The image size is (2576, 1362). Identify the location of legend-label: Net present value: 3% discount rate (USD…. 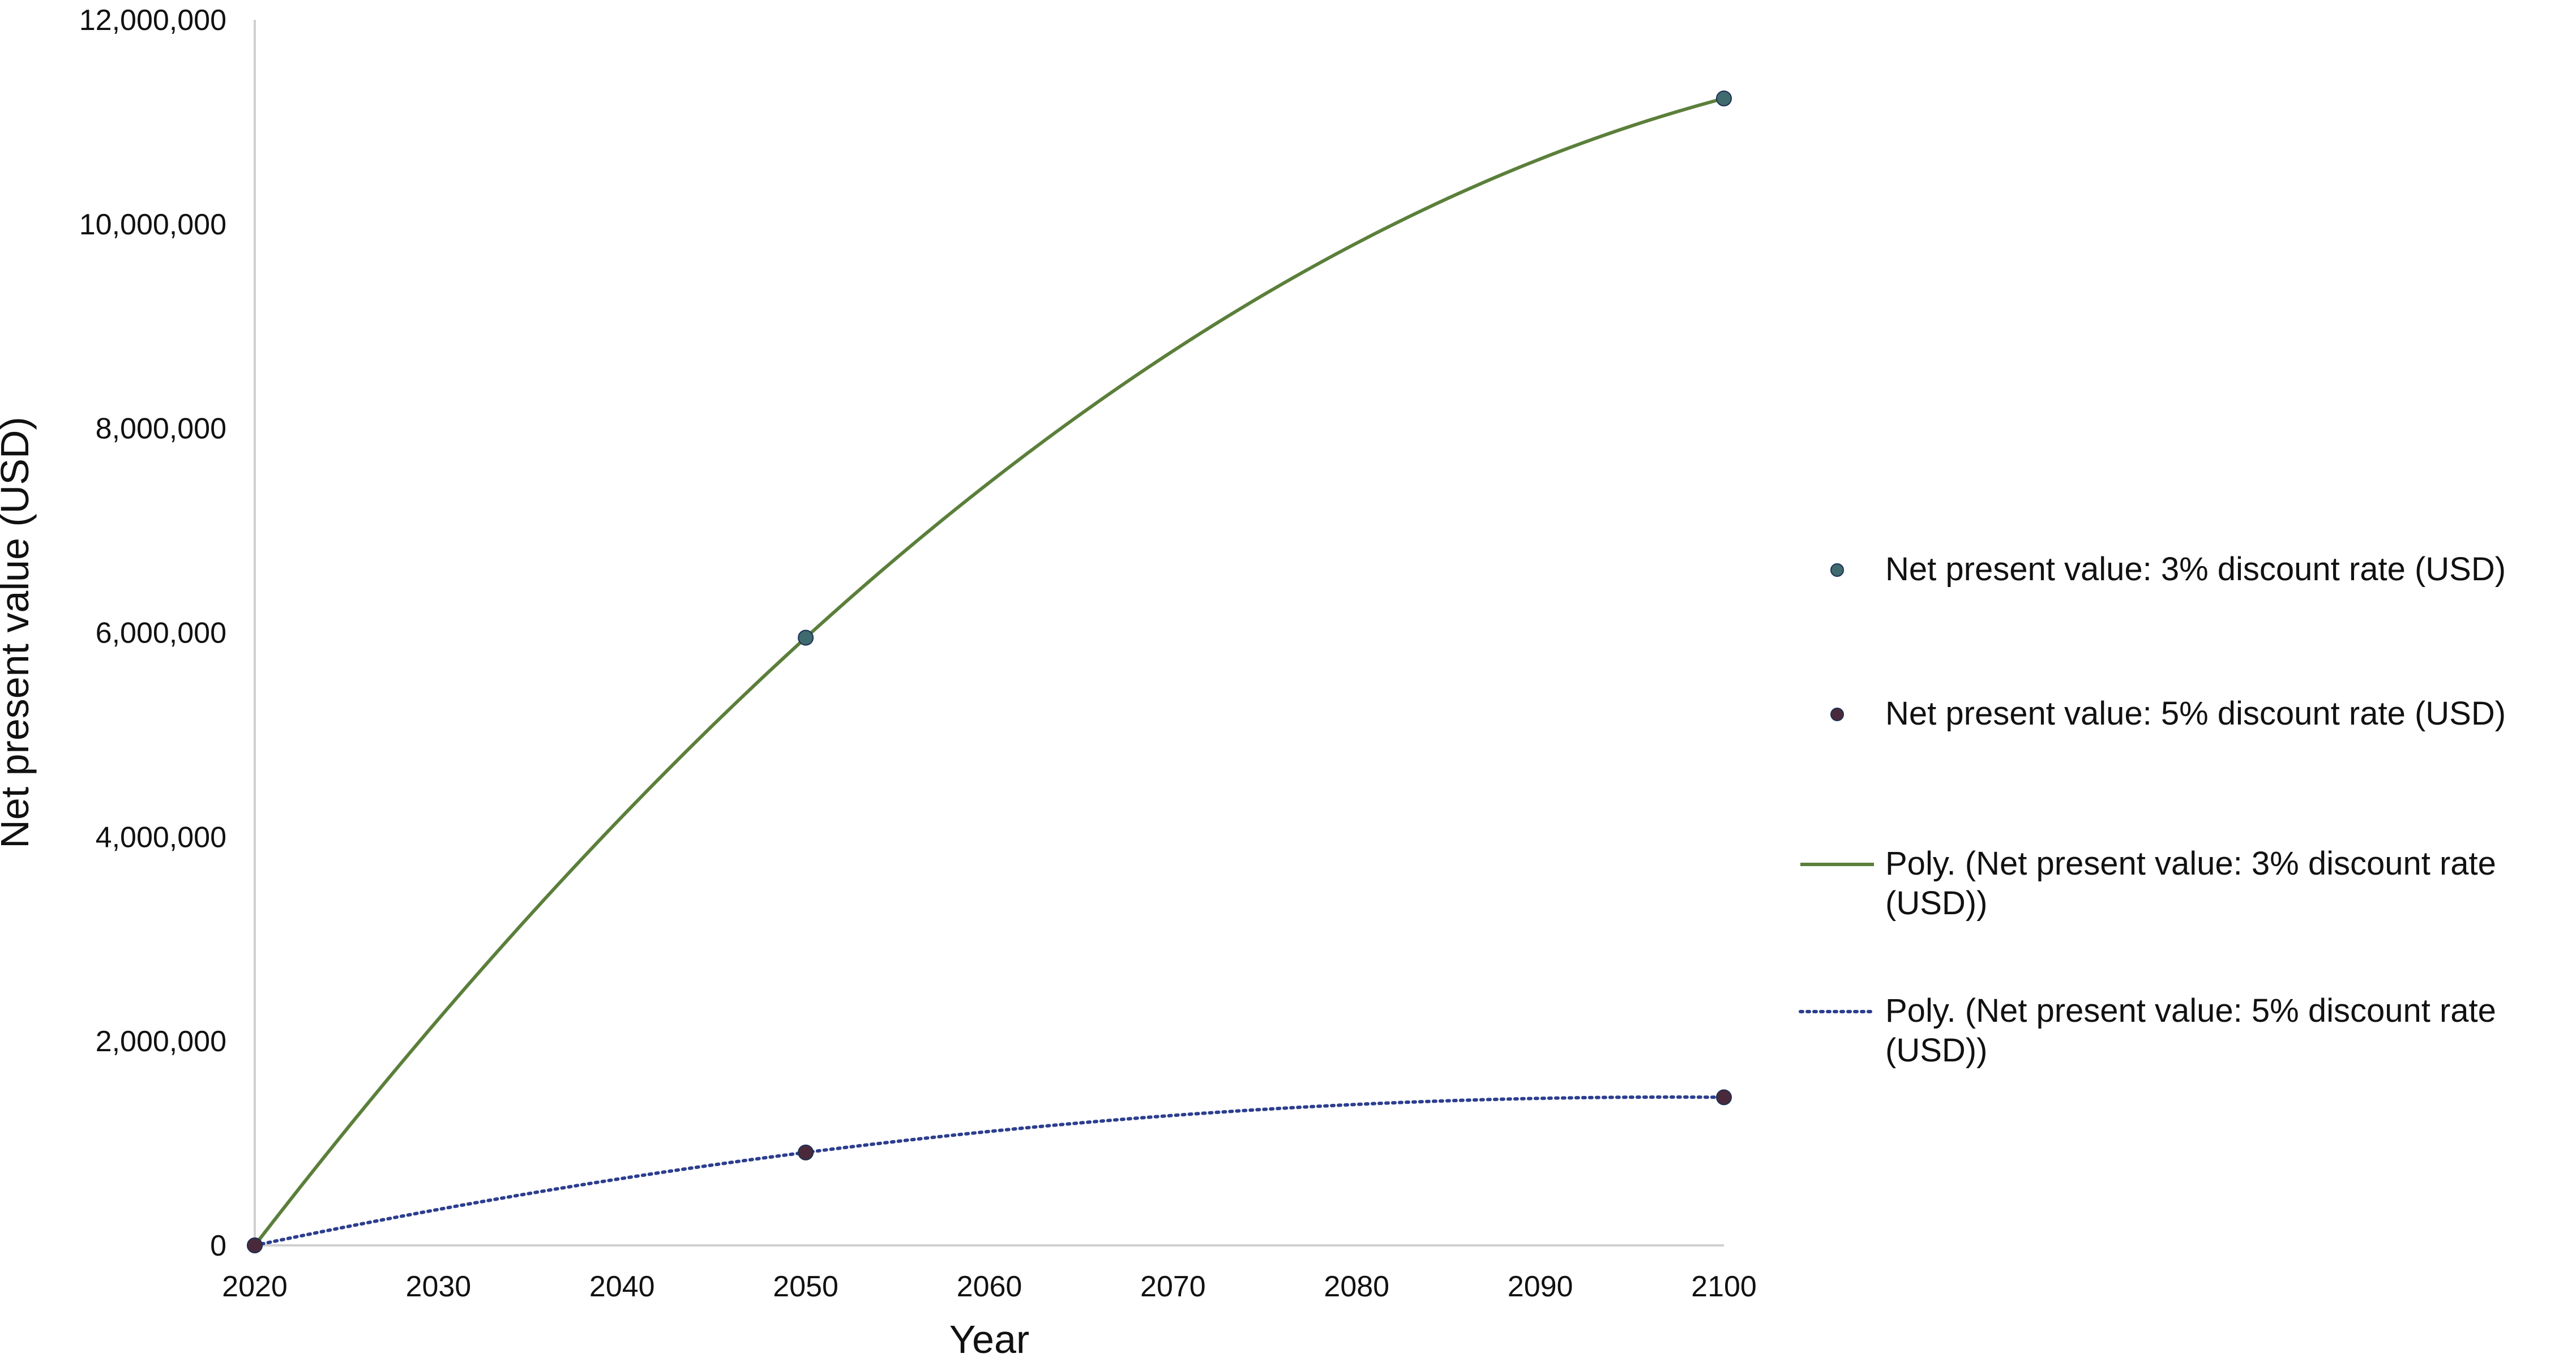
(2195, 569).